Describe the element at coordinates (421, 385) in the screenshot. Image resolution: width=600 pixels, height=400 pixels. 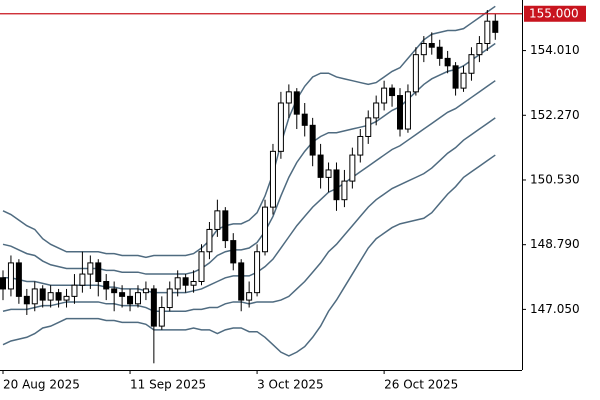
I see `x-tick-label: 26 Oct 2025` at that location.